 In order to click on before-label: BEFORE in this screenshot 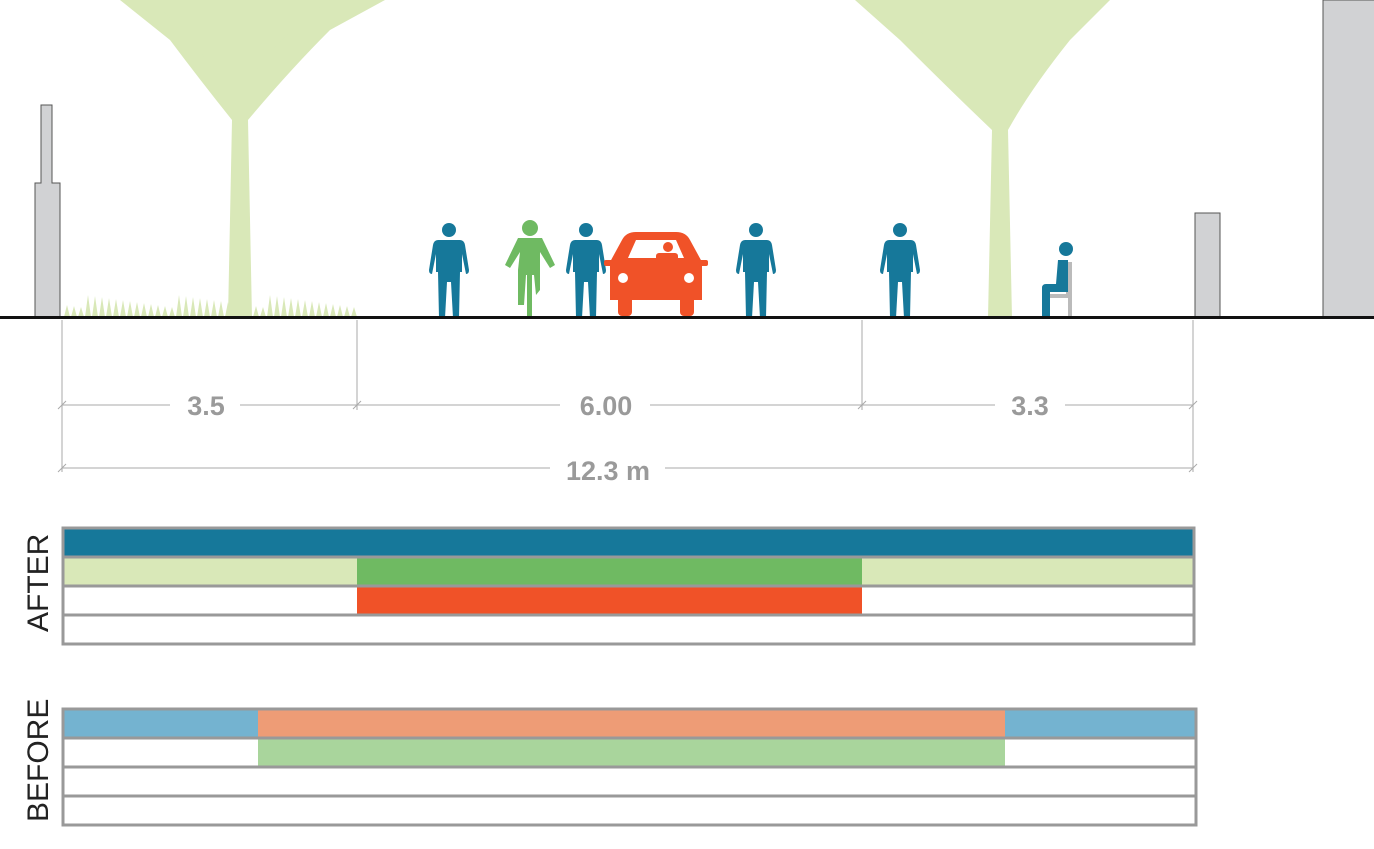, I will do `click(38, 760)`.